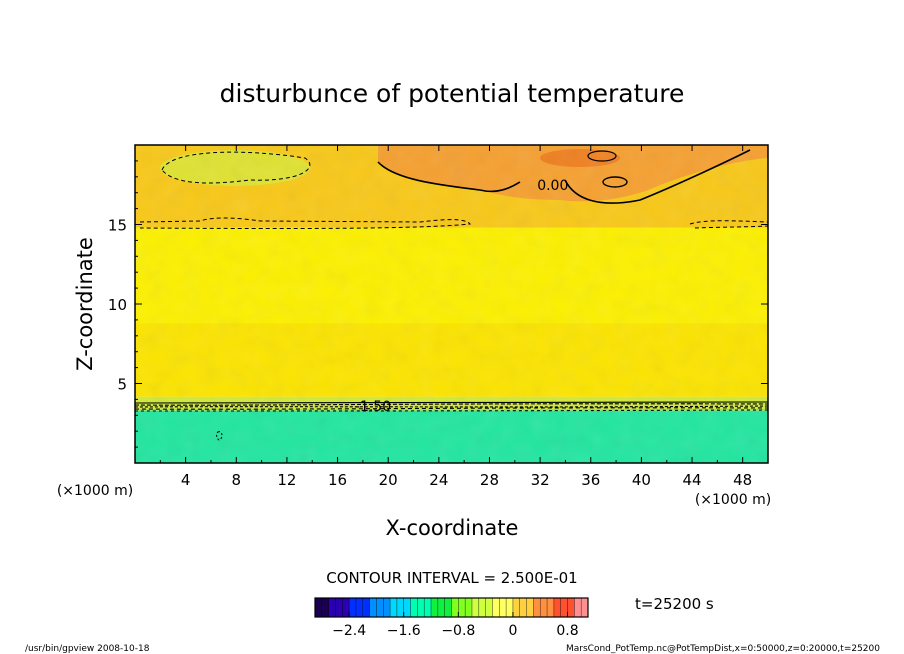  Describe the element at coordinates (438, 480) in the screenshot. I see `x-tick-label: 24` at that location.